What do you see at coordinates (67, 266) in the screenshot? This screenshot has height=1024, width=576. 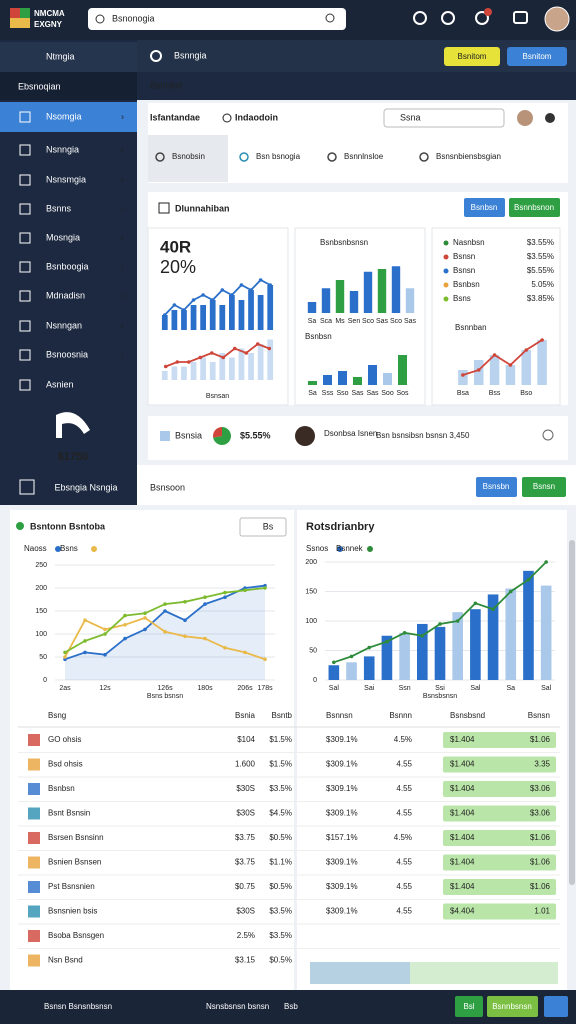 I see `sidebar-item: Bsnboogia` at bounding box center [67, 266].